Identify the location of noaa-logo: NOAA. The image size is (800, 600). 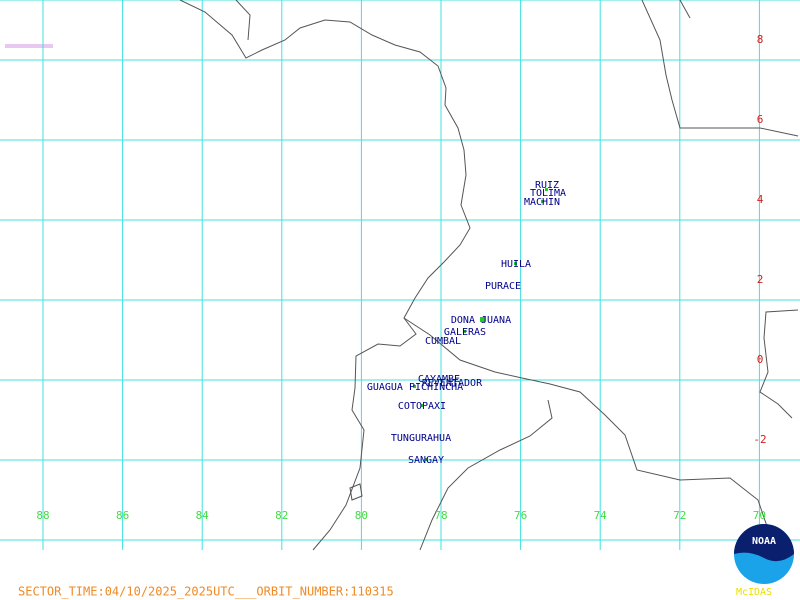
(764, 554).